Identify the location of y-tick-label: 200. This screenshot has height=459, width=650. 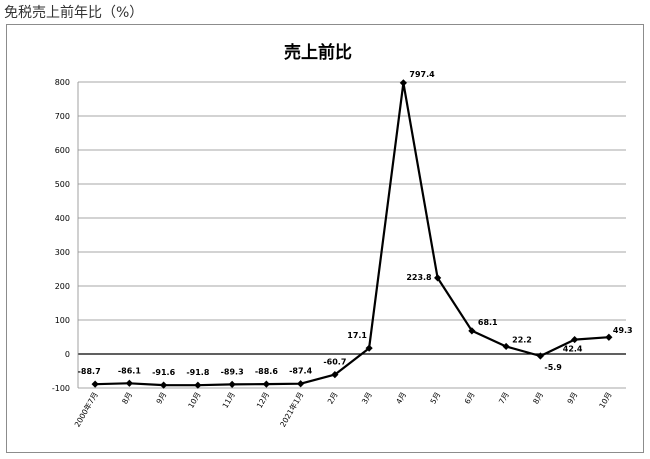
(62, 286).